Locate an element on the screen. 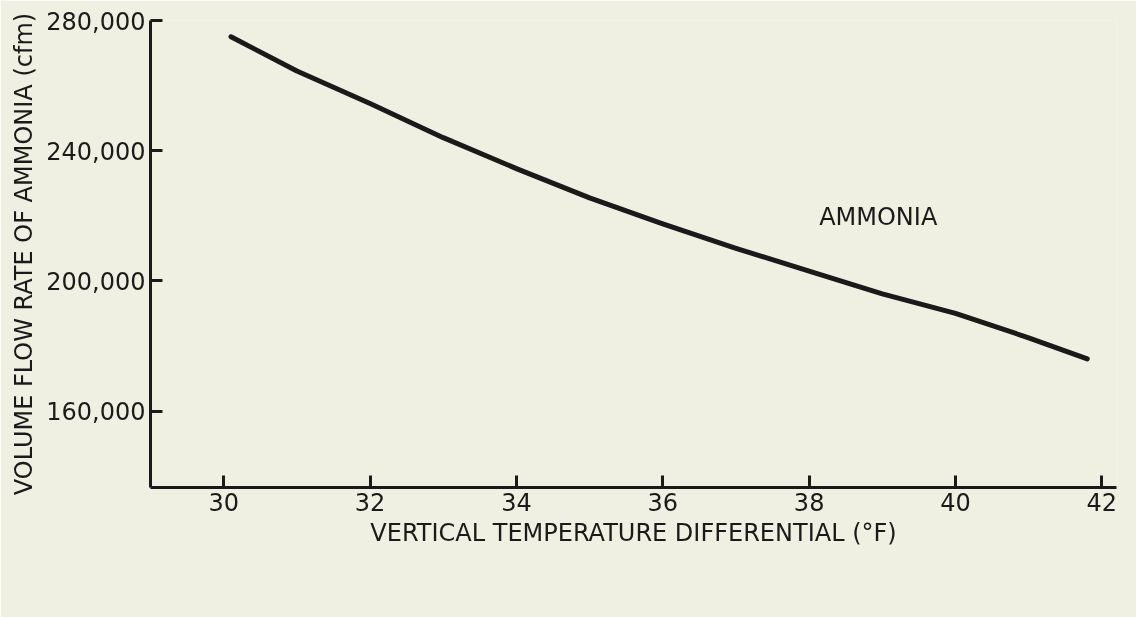 The height and width of the screenshot is (617, 1136). x-tick-label: 30 is located at coordinates (223, 502).